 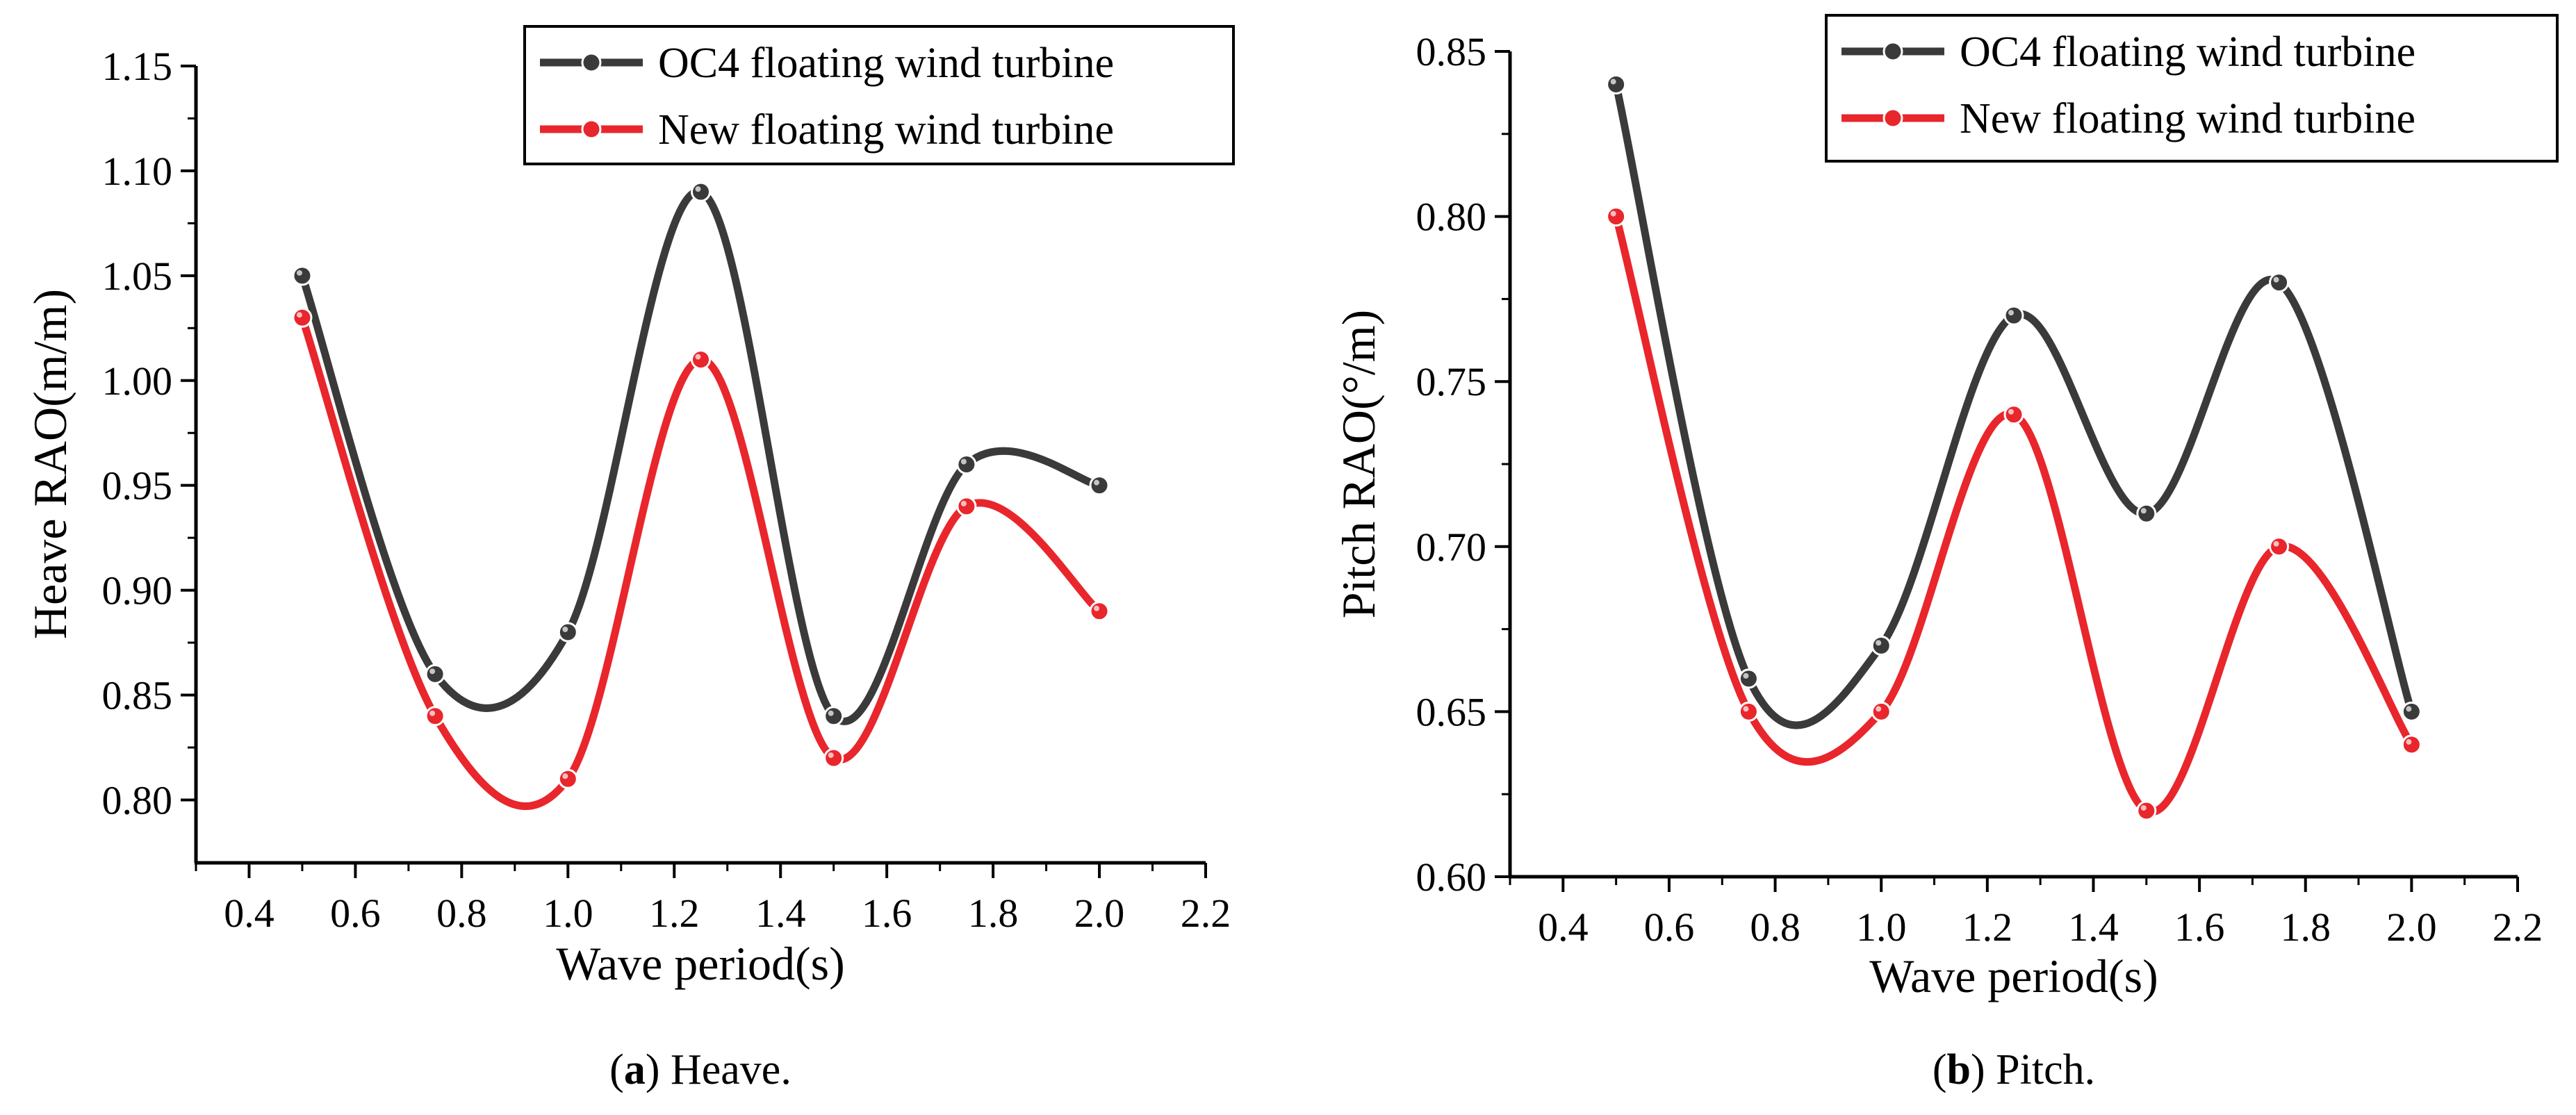 I want to click on x-tick-label: 1.8, so click(x=2305, y=927).